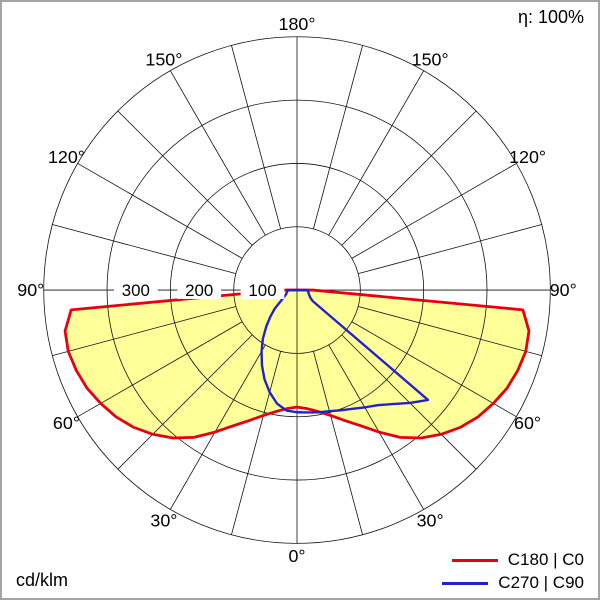 The image size is (600, 600). What do you see at coordinates (296, 556) in the screenshot?
I see `angle-label: 0°` at bounding box center [296, 556].